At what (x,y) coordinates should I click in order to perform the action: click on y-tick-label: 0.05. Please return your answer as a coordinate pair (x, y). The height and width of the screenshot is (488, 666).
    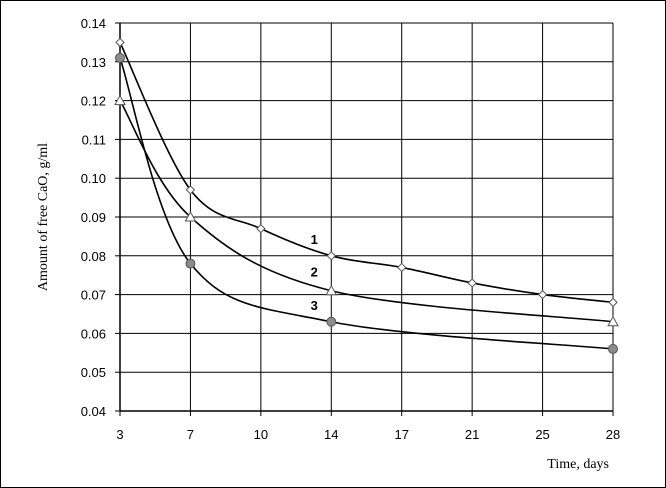
    Looking at the image, I should click on (93, 372).